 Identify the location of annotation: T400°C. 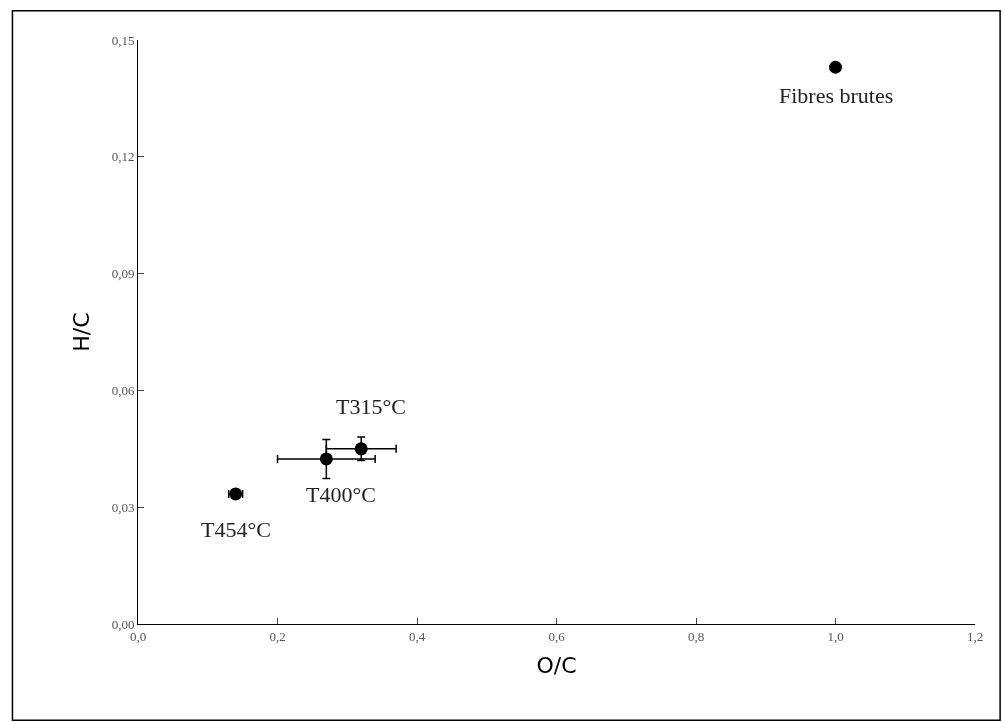
(341, 494).